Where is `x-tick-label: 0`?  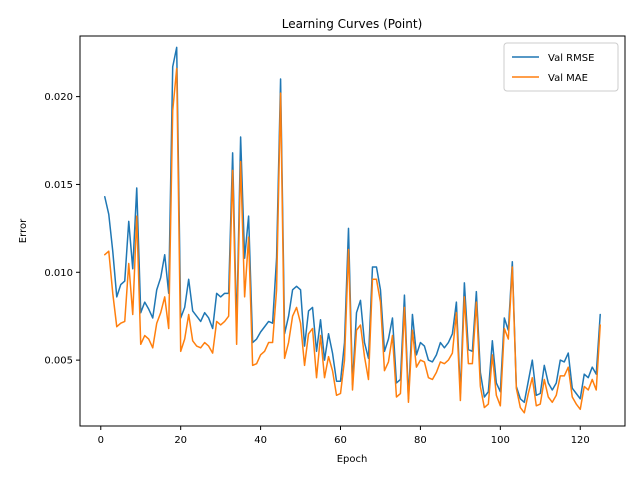 x-tick-label: 0 is located at coordinates (101, 440).